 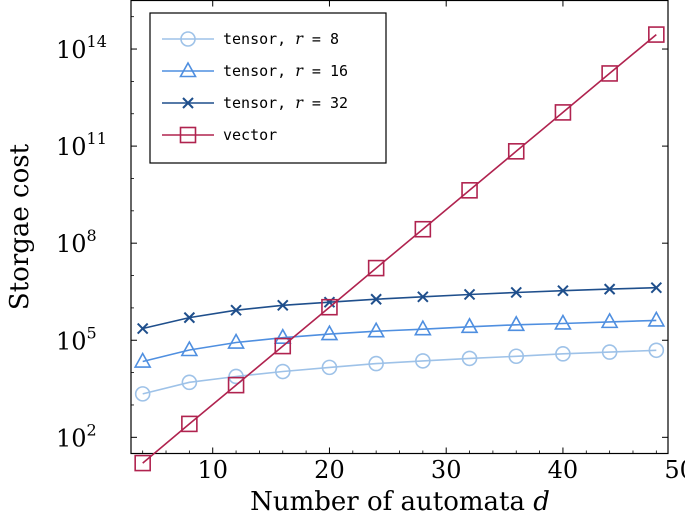 I want to click on x-tick-label: 50, so click(x=674, y=470).